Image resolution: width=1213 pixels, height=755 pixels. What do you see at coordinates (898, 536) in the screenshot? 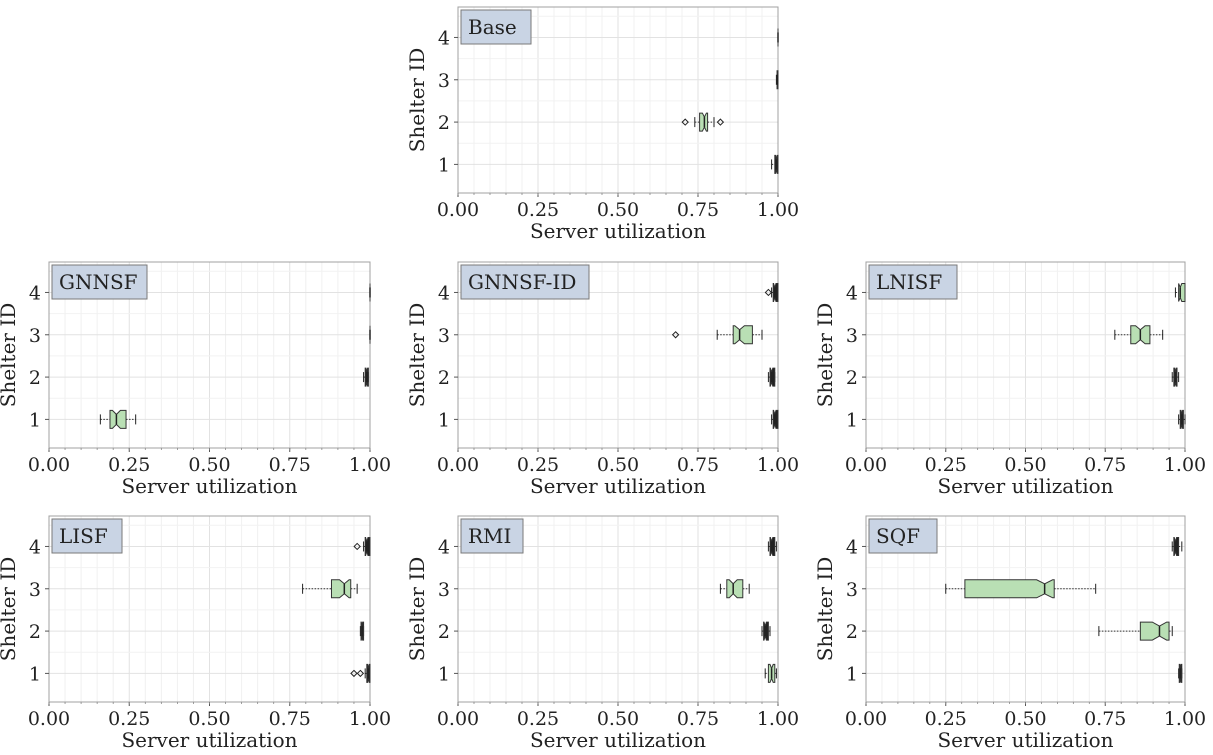
I see `panel-title: SQF` at bounding box center [898, 536].